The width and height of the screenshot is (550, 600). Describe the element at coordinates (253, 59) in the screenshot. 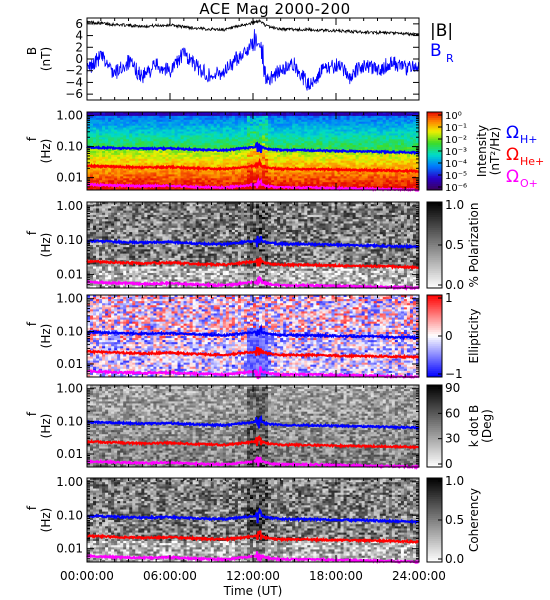

I see `panel-frame` at that location.